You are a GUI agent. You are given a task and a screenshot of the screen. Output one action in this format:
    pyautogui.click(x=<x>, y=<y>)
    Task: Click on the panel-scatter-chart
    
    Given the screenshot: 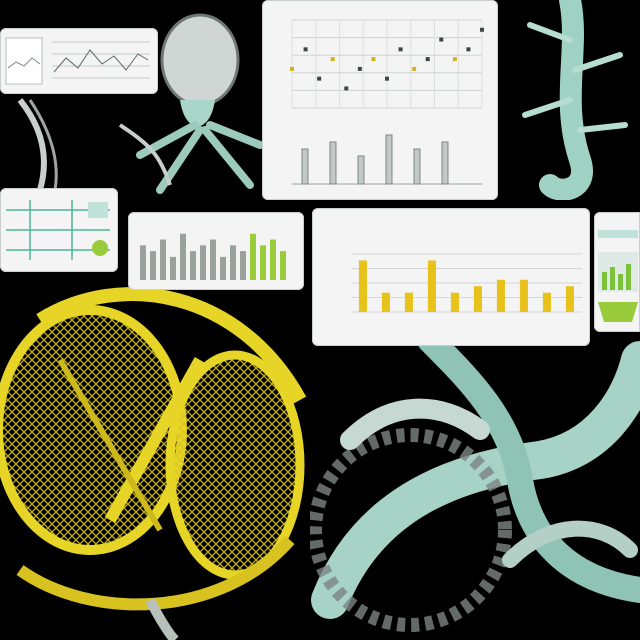 What is the action you would take?
    pyautogui.click(x=380, y=100)
    